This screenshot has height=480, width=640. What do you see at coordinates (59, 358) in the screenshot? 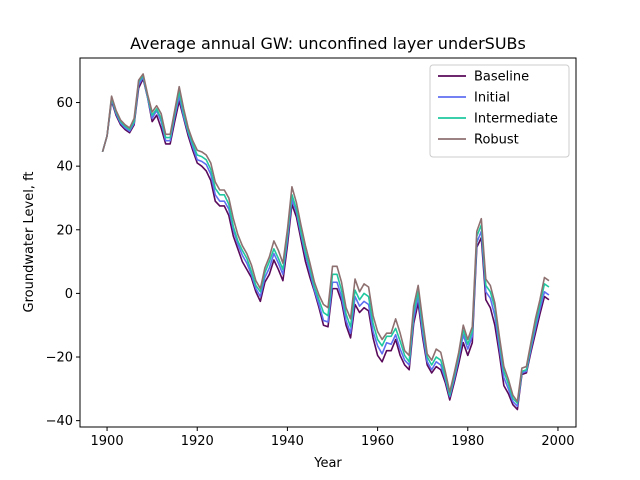
I see `y-tick-label: −20` at bounding box center [59, 358].